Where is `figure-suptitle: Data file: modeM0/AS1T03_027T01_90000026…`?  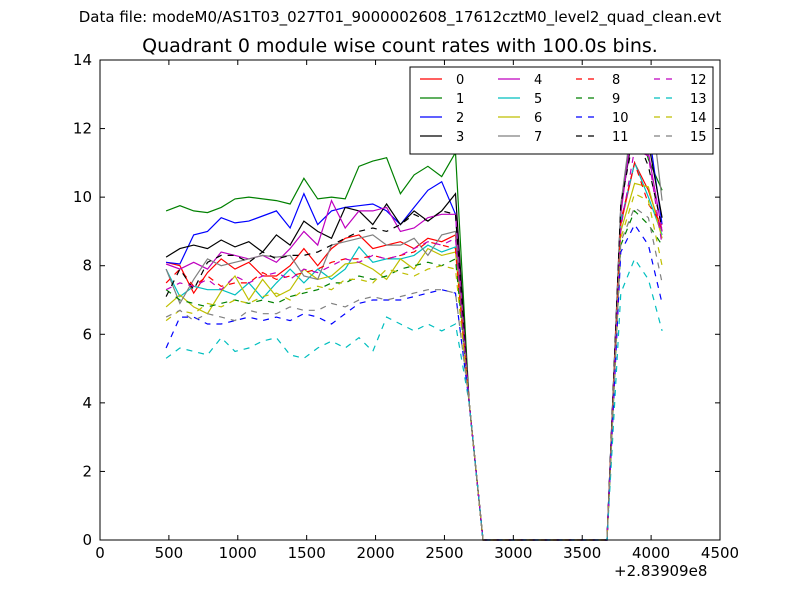
figure-suptitle: Data file: modeM0/AS1T03_027T01_90000026… is located at coordinates (400, 17).